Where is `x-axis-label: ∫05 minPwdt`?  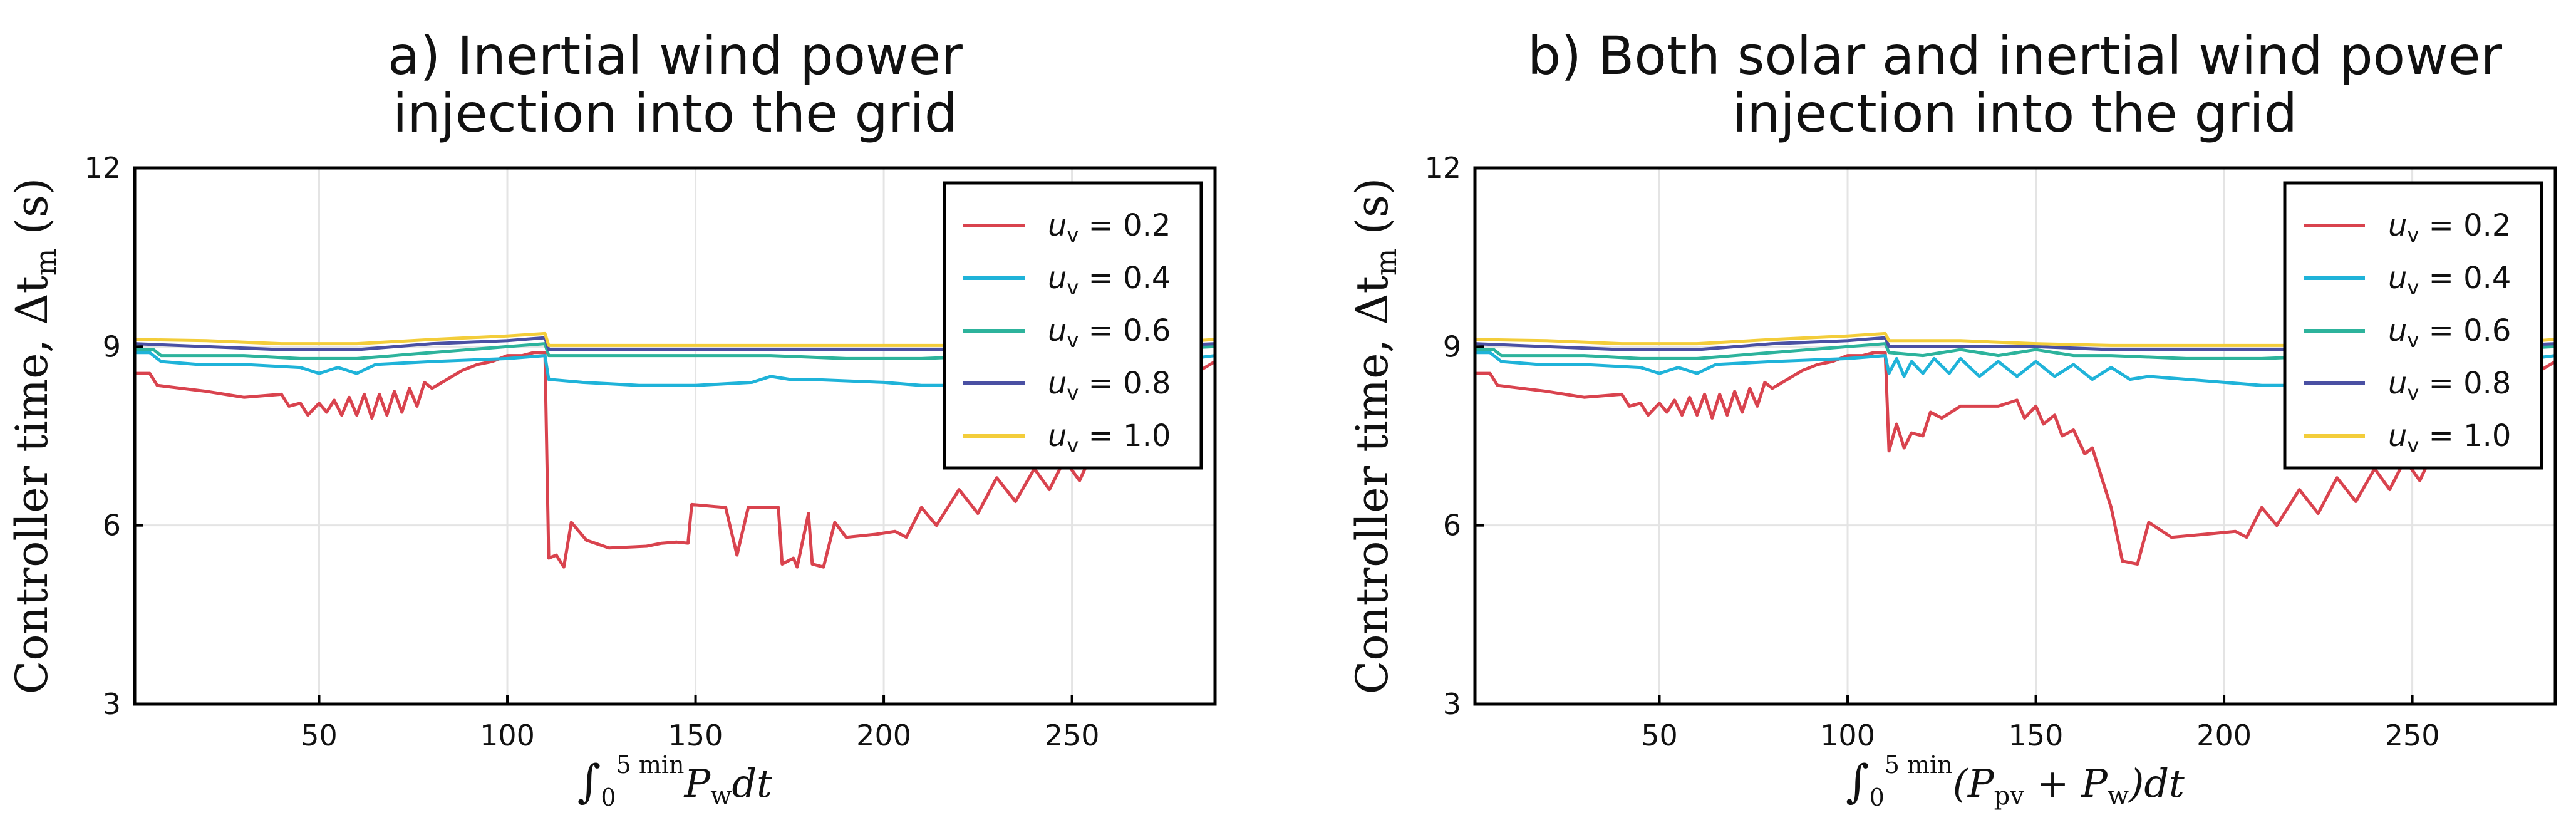
x-axis-label: ∫05 minPwdt is located at coordinates (674, 781).